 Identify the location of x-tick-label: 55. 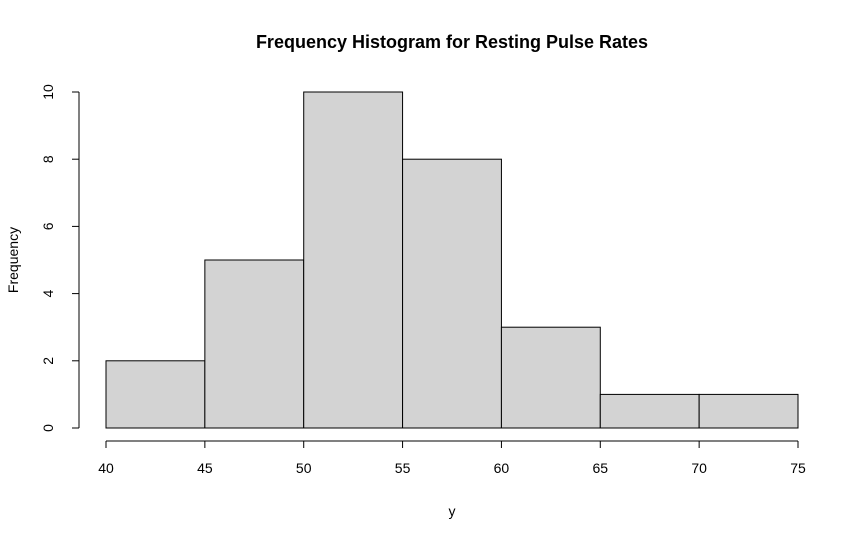
(403, 468).